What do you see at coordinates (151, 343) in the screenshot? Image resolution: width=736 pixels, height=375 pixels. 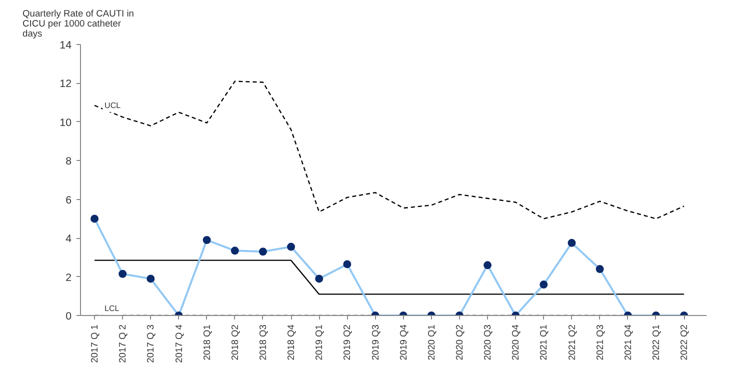 I see `x-tick-label: 2017 Q 3` at bounding box center [151, 343].